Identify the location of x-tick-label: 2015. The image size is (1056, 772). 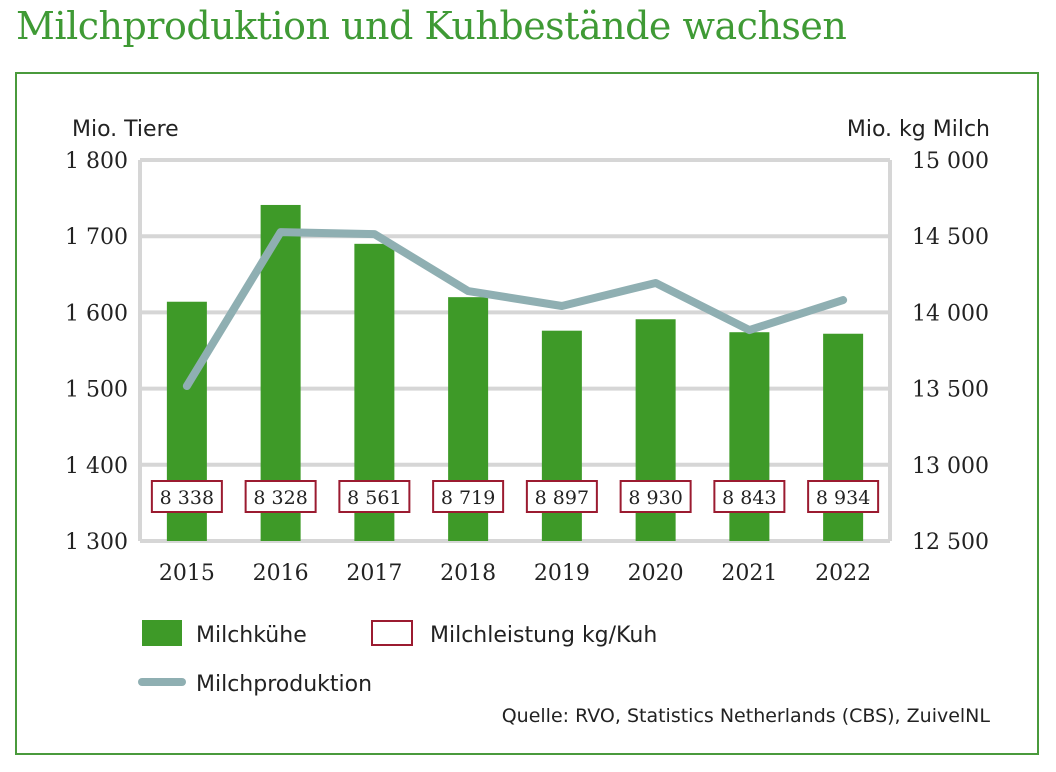
(187, 573).